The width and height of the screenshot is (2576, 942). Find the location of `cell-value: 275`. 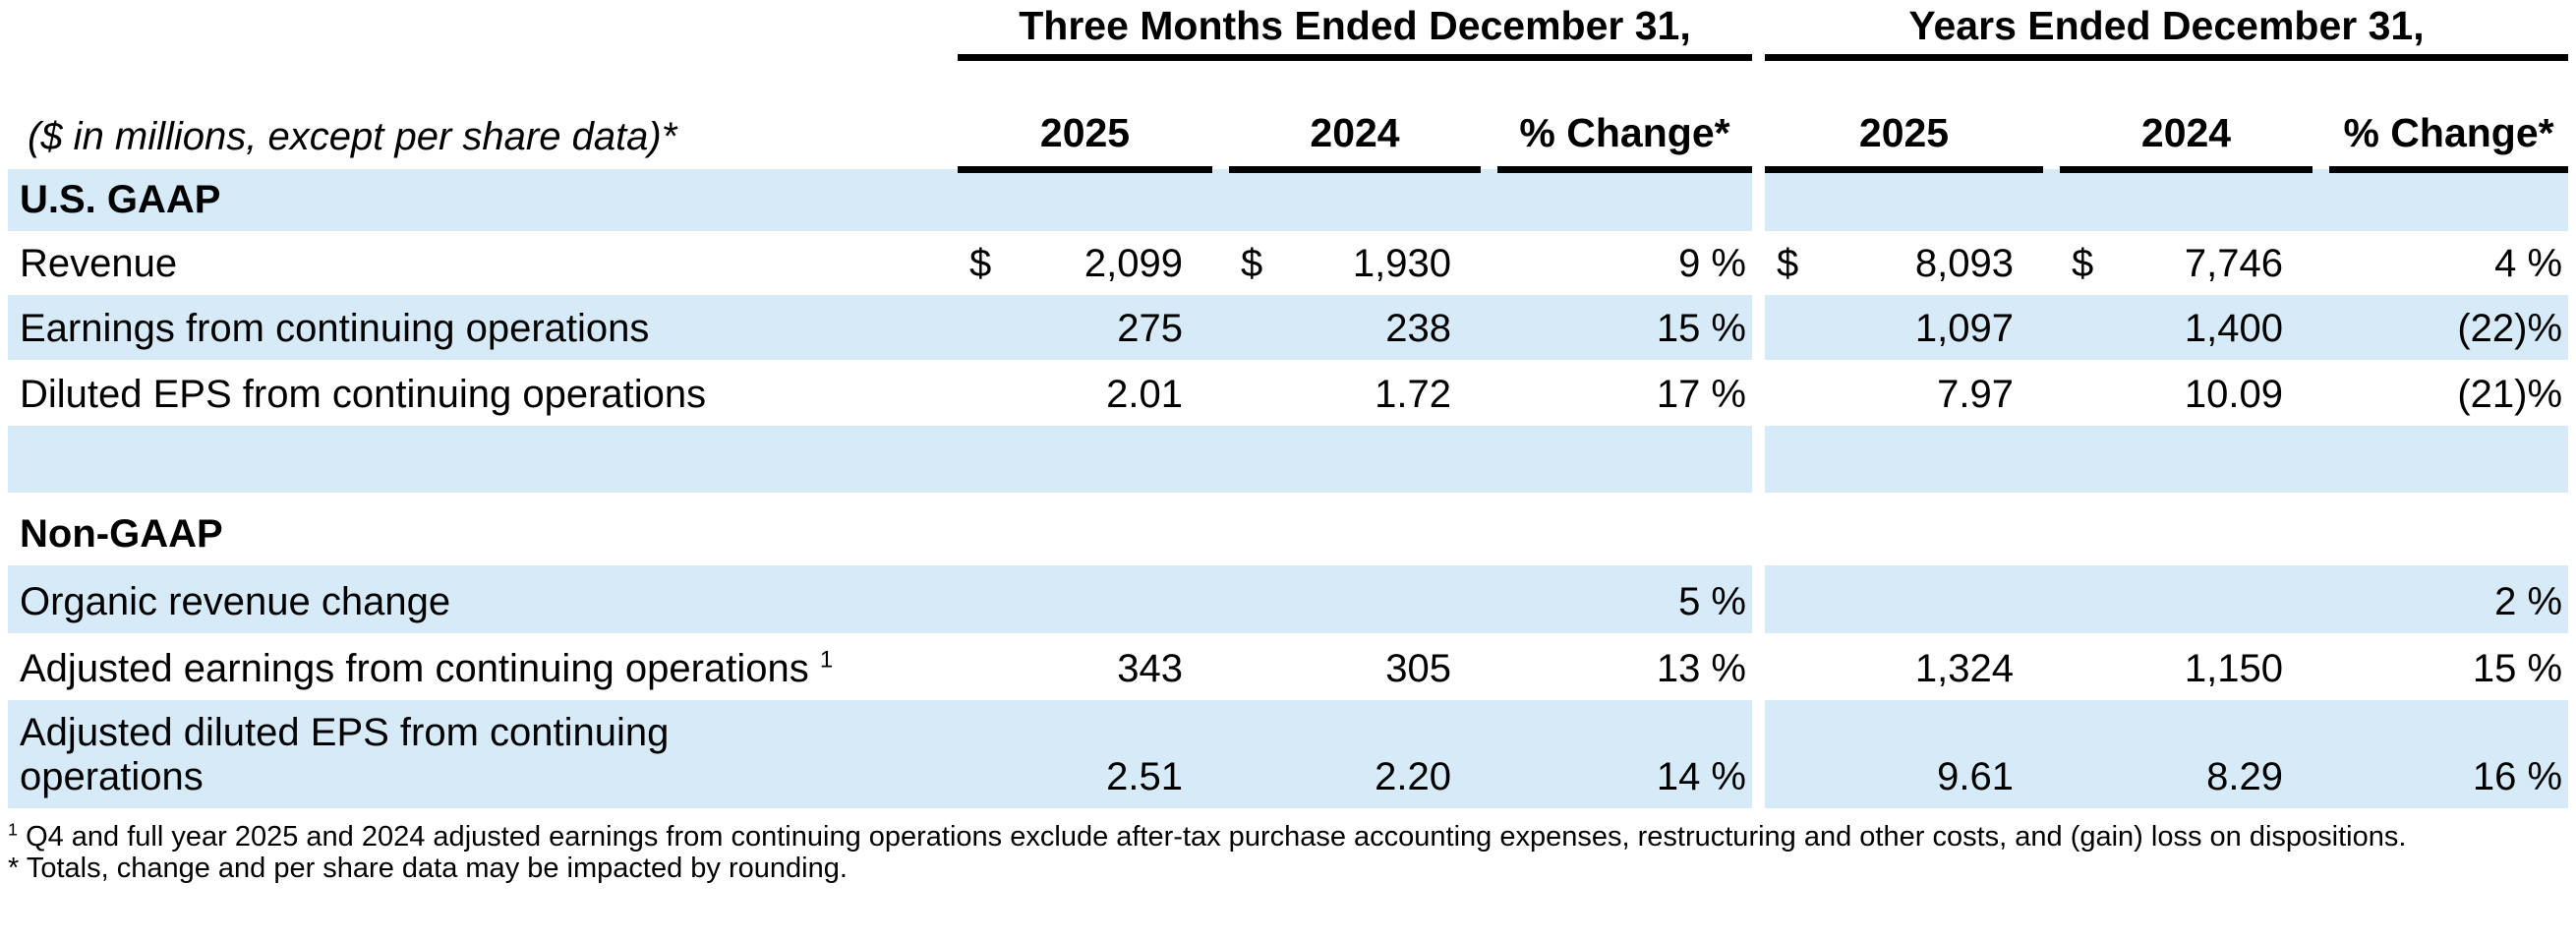

cell-value: 275 is located at coordinates (1150, 329).